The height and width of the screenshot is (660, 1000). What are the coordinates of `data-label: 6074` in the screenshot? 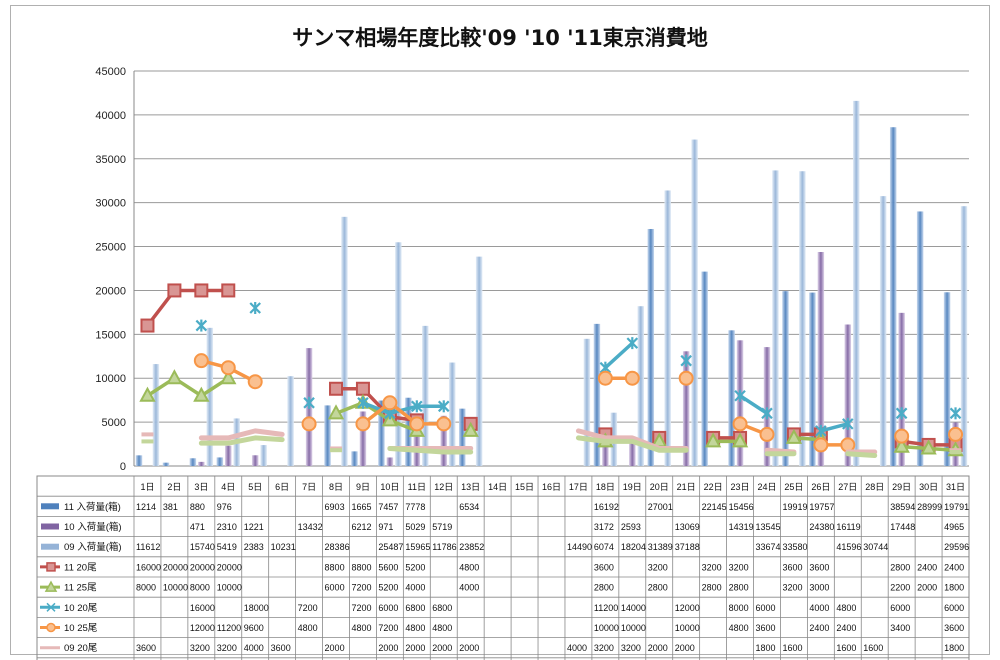 It's located at (604, 547).